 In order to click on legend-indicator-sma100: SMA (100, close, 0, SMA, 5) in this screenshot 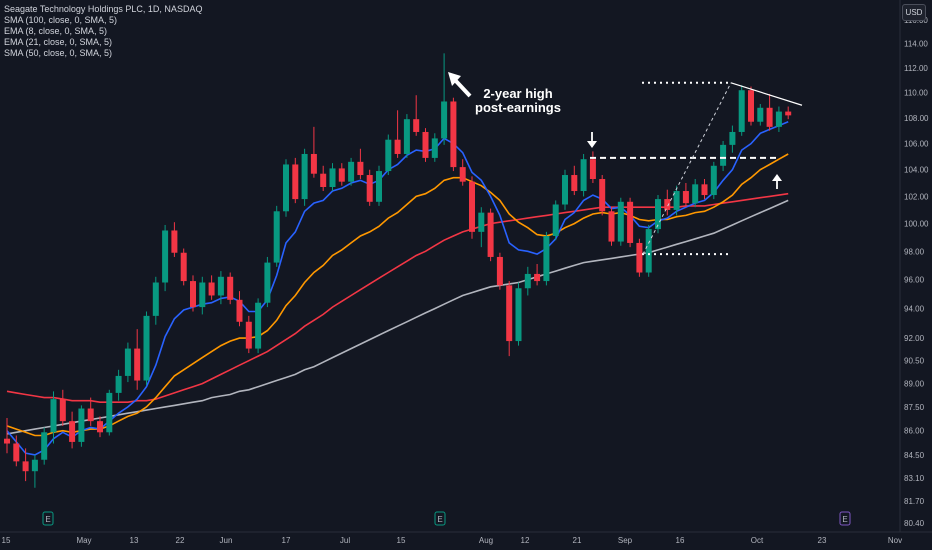, I will do `click(61, 20)`.